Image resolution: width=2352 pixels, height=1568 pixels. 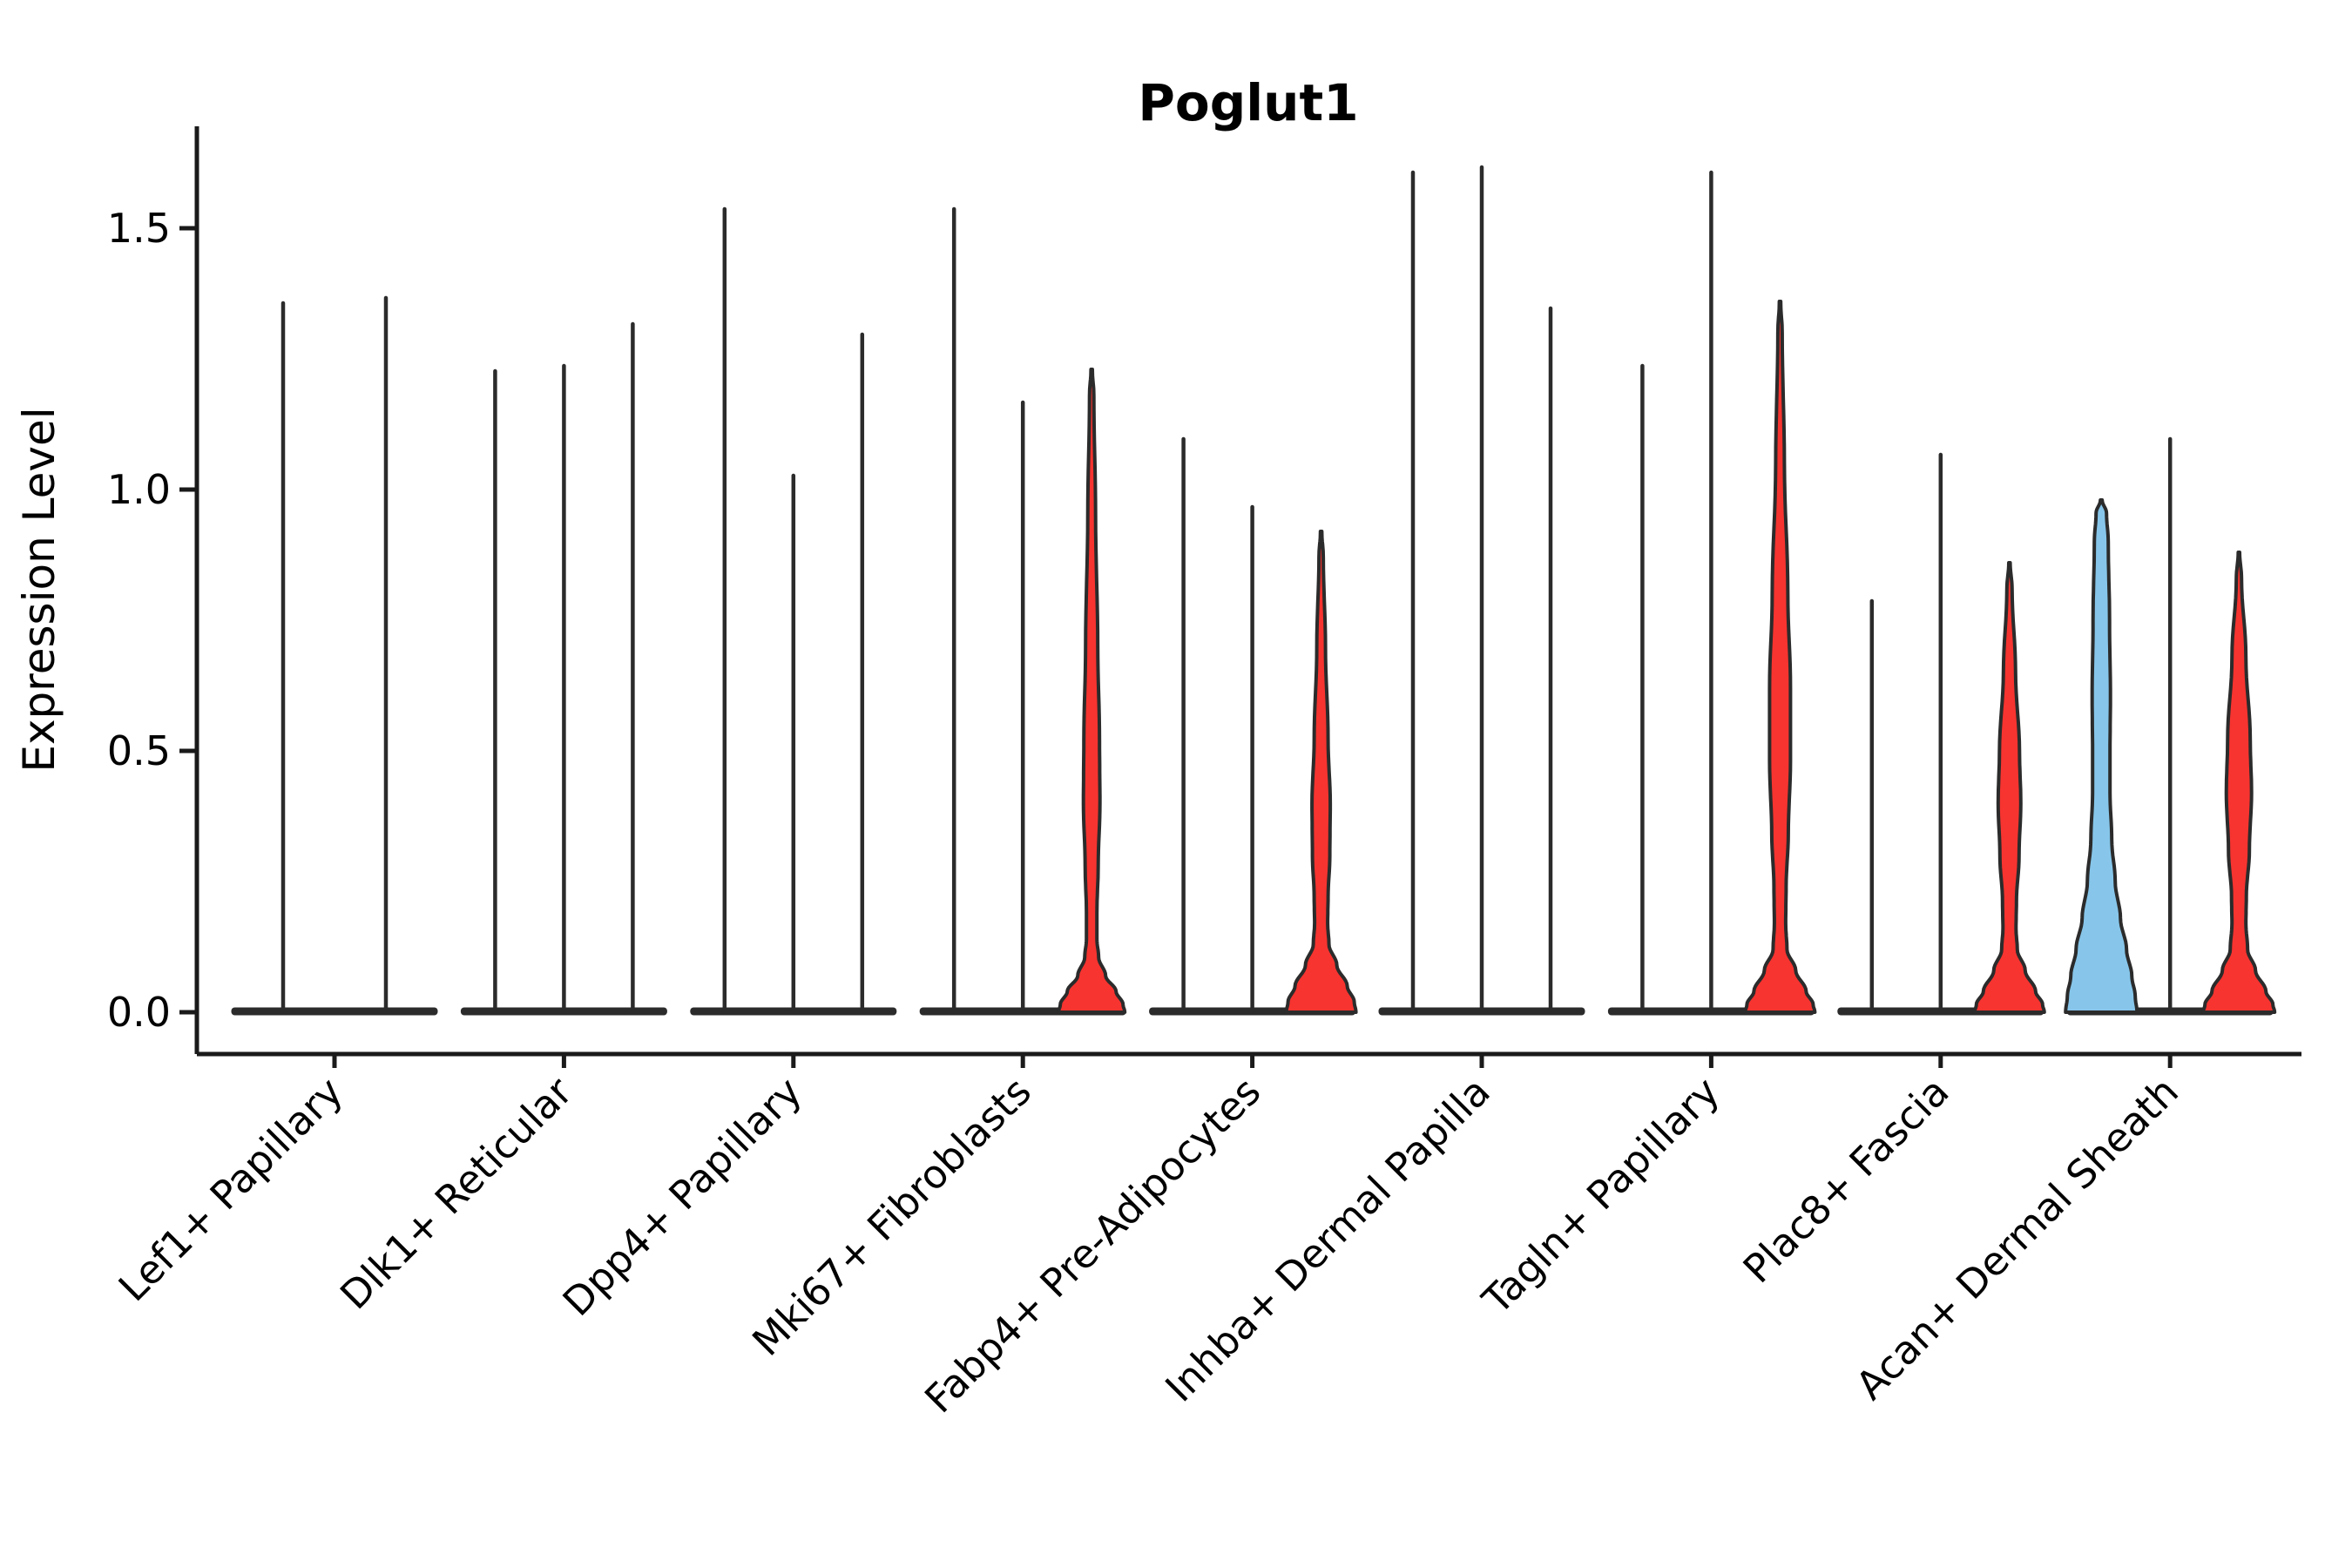 I want to click on y-tick-label: 1.0, so click(x=139, y=490).